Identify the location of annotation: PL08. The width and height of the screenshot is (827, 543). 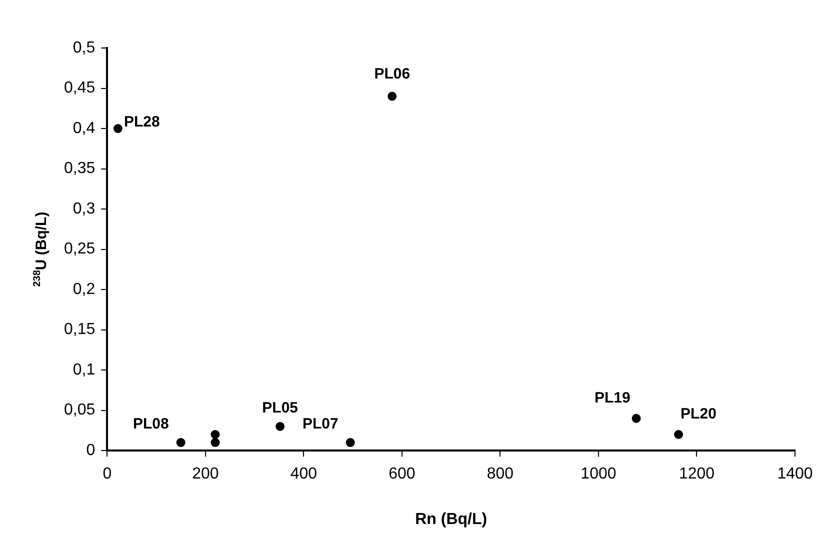
(150, 424).